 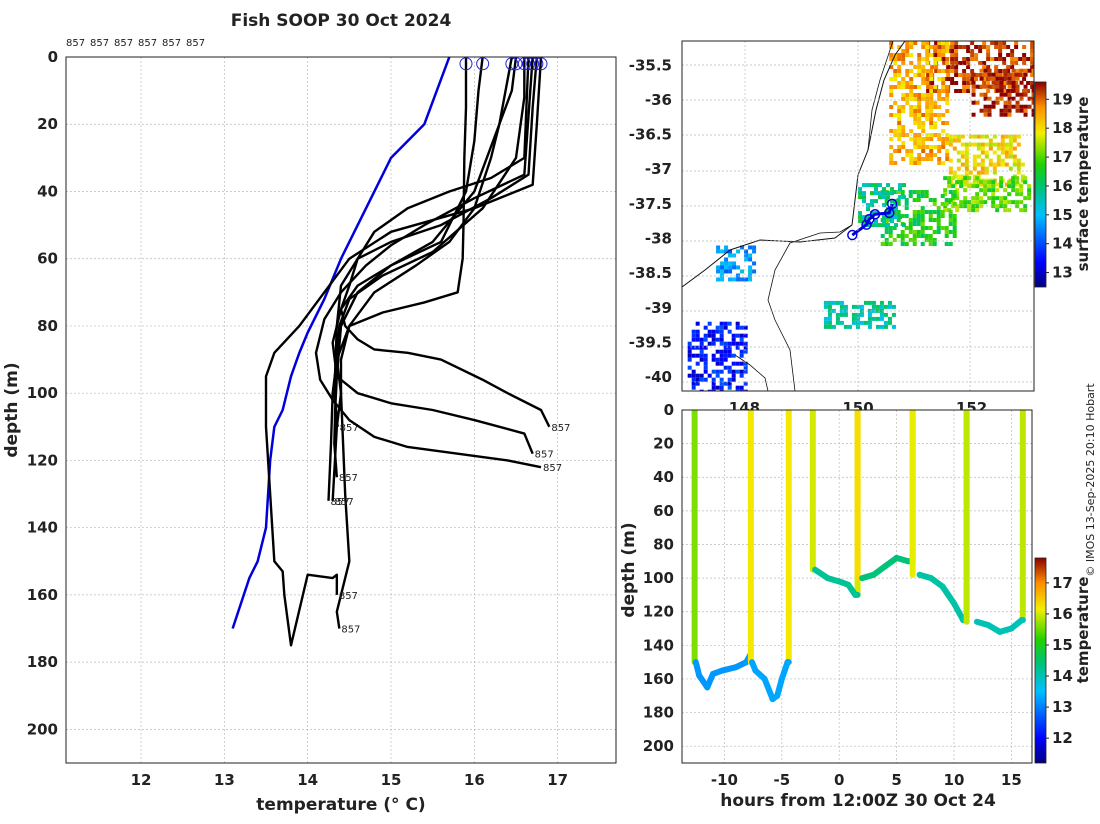 I want to click on profile-end-label: 857, so click(x=348, y=596).